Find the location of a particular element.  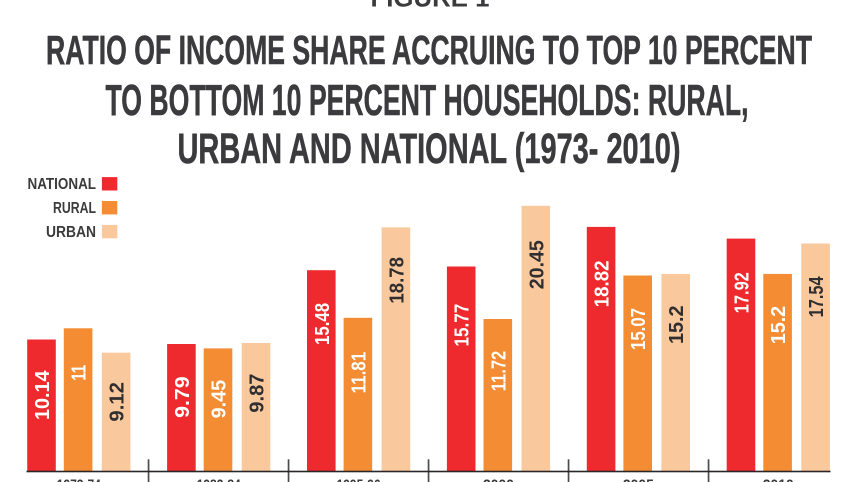

svg-text: 15.77 is located at coordinates (462, 325).